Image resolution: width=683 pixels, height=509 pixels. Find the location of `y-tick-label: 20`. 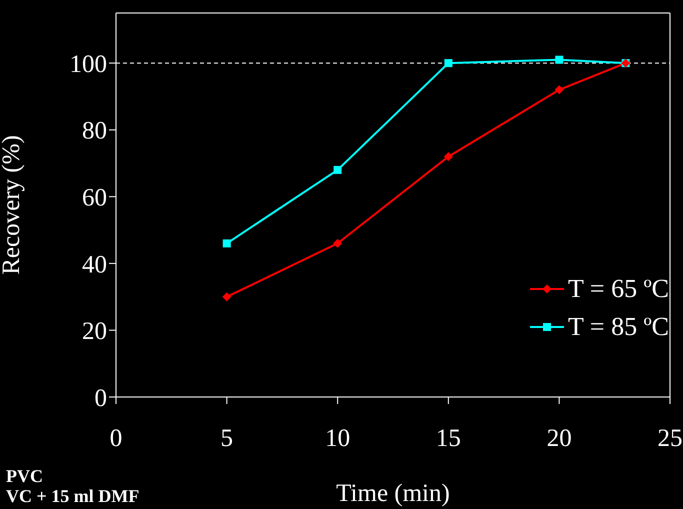

y-tick-label: 20 is located at coordinates (94, 332).